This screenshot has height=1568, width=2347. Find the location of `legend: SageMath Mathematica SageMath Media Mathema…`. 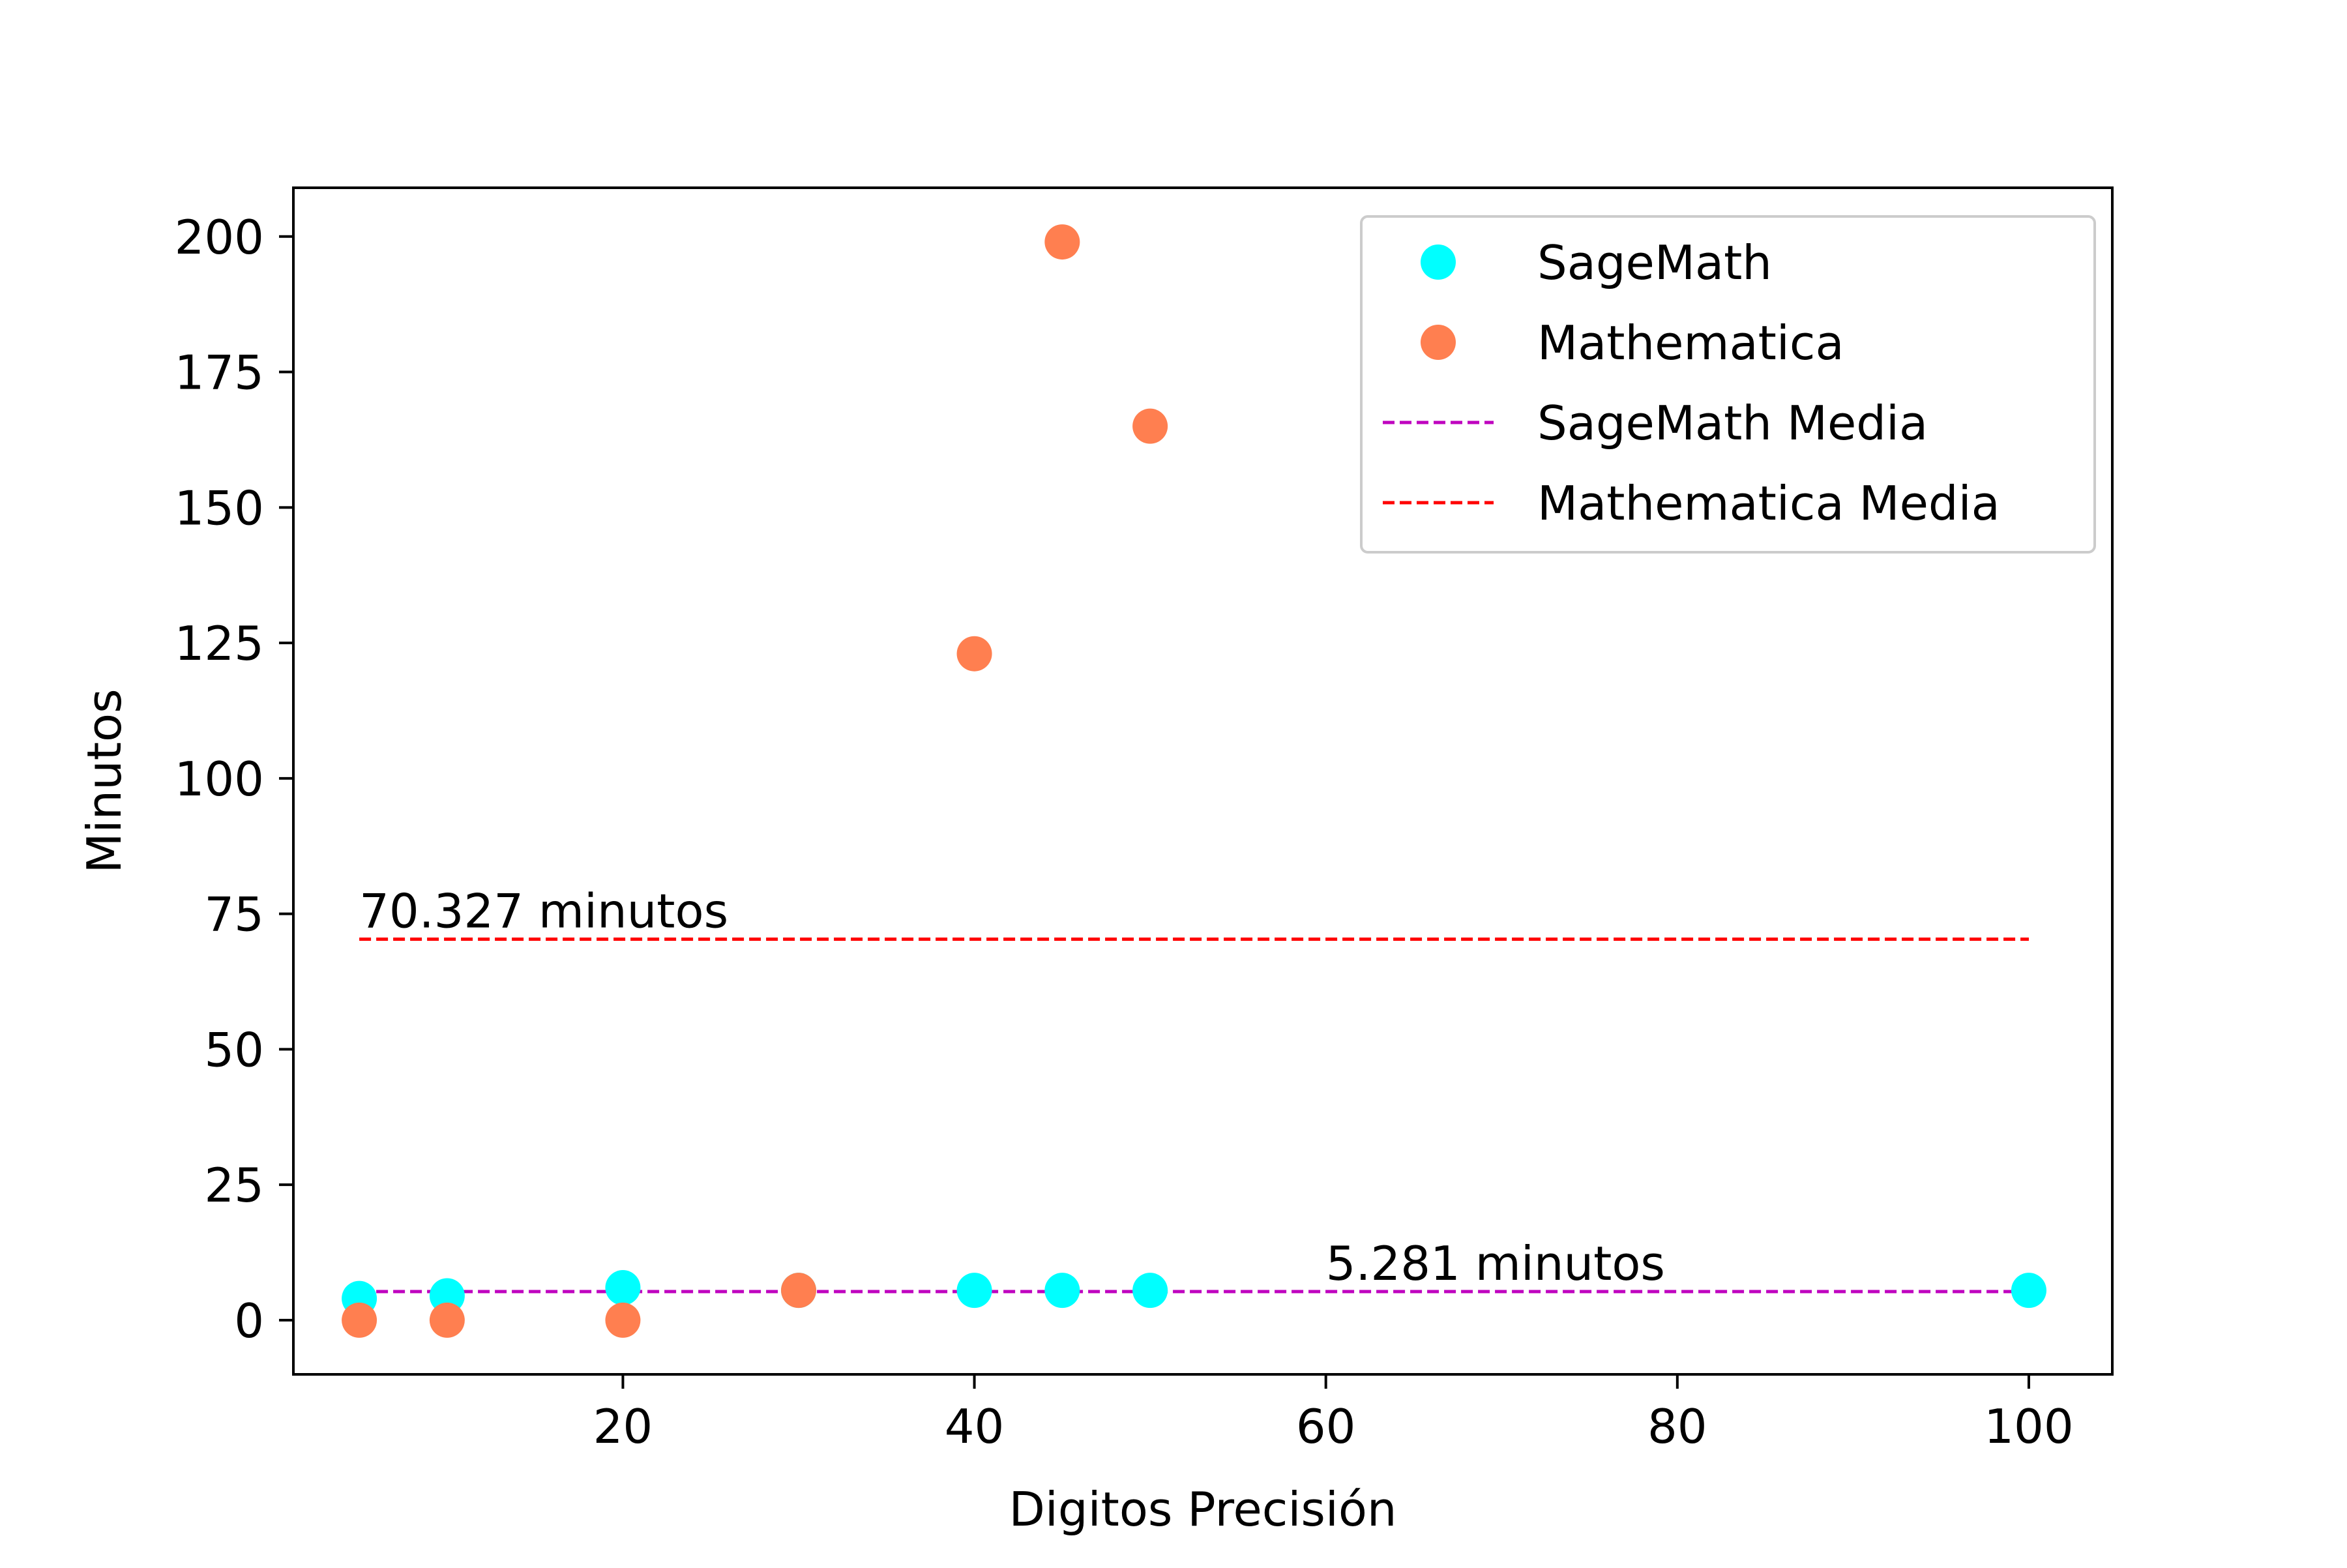

legend: SageMath Mathematica SageMath Media Mathema… is located at coordinates (1728, 385).